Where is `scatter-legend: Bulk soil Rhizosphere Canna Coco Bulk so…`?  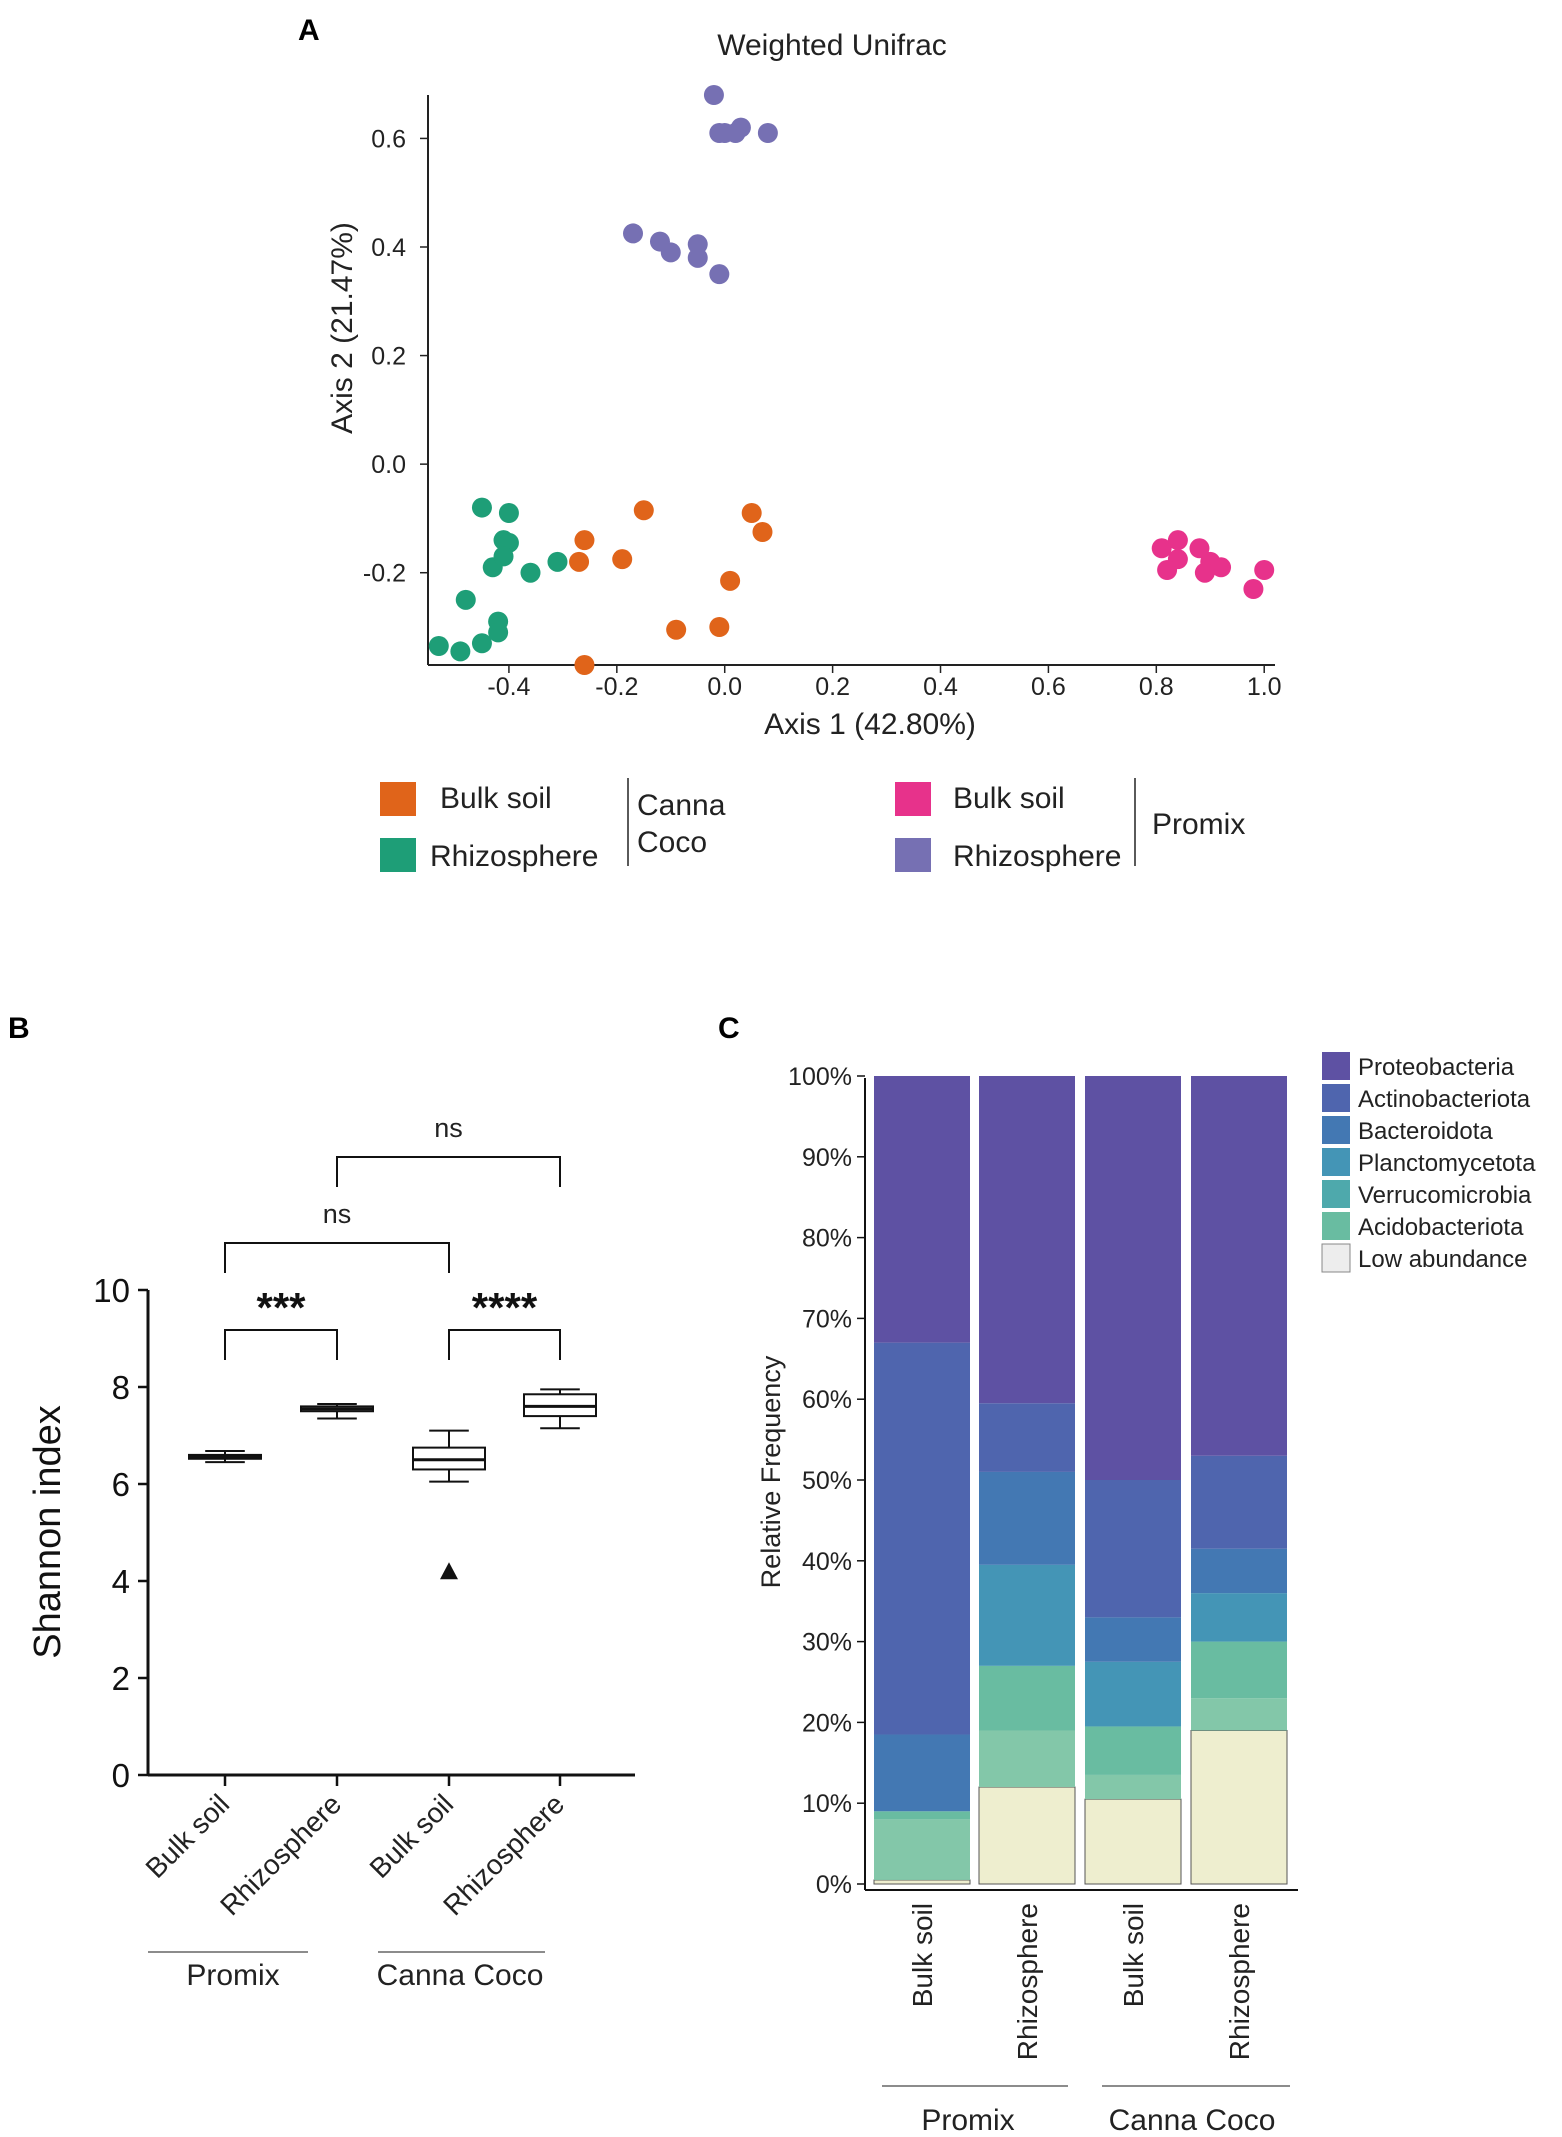 scatter-legend: Bulk soil Rhizosphere Canna Coco Bulk so… is located at coordinates (812, 825).